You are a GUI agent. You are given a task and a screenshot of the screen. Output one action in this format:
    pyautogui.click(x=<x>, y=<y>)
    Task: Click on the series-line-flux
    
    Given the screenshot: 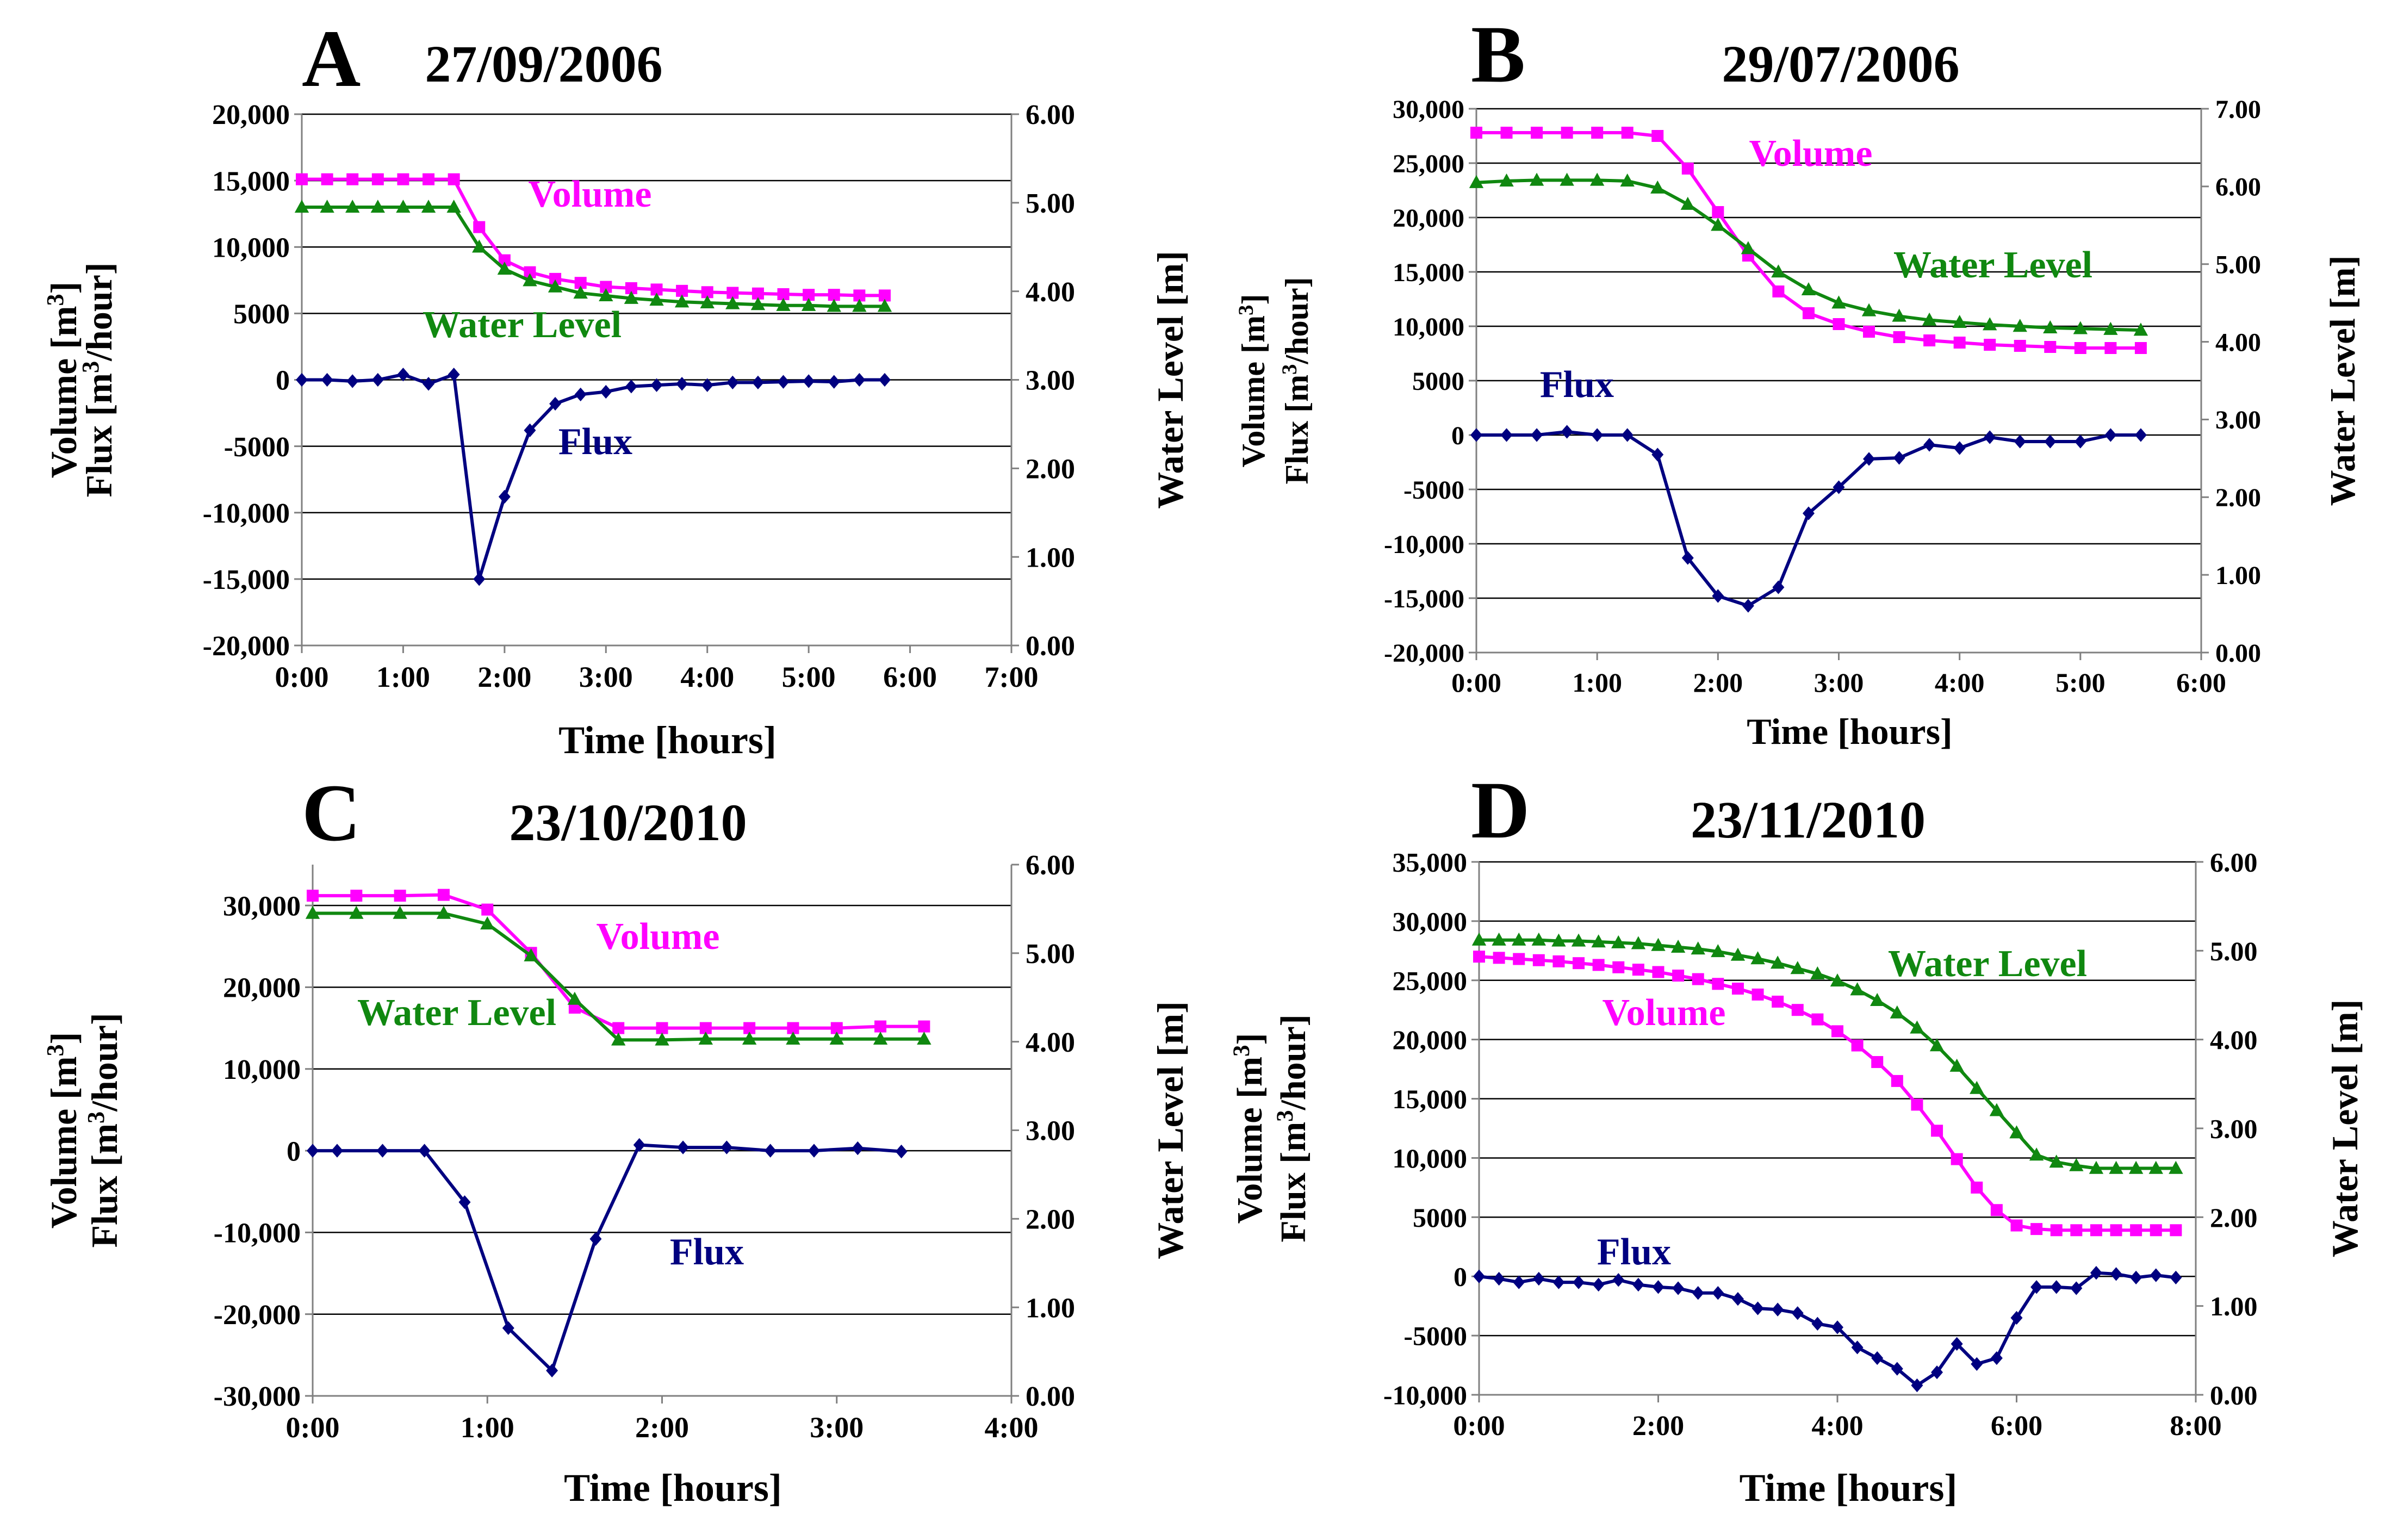 What is the action you would take?
    pyautogui.click(x=607, y=1258)
    